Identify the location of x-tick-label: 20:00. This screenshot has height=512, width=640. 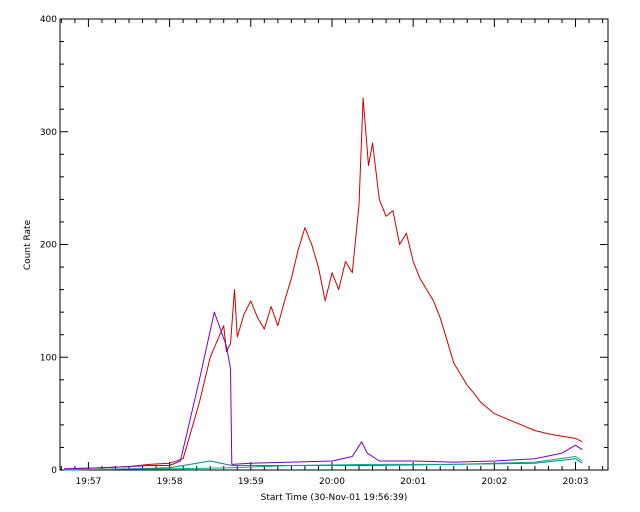
(332, 482).